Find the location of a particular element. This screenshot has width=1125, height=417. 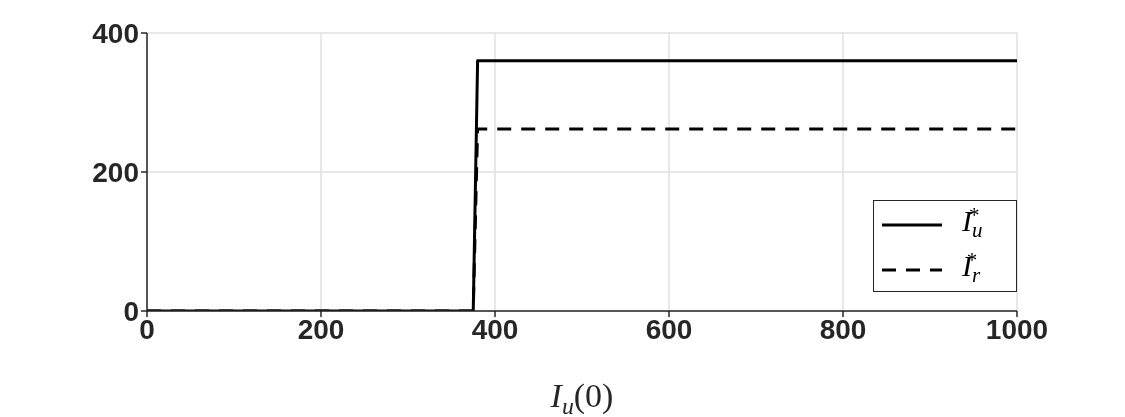

y-tick-label: 400 is located at coordinates (115, 33).